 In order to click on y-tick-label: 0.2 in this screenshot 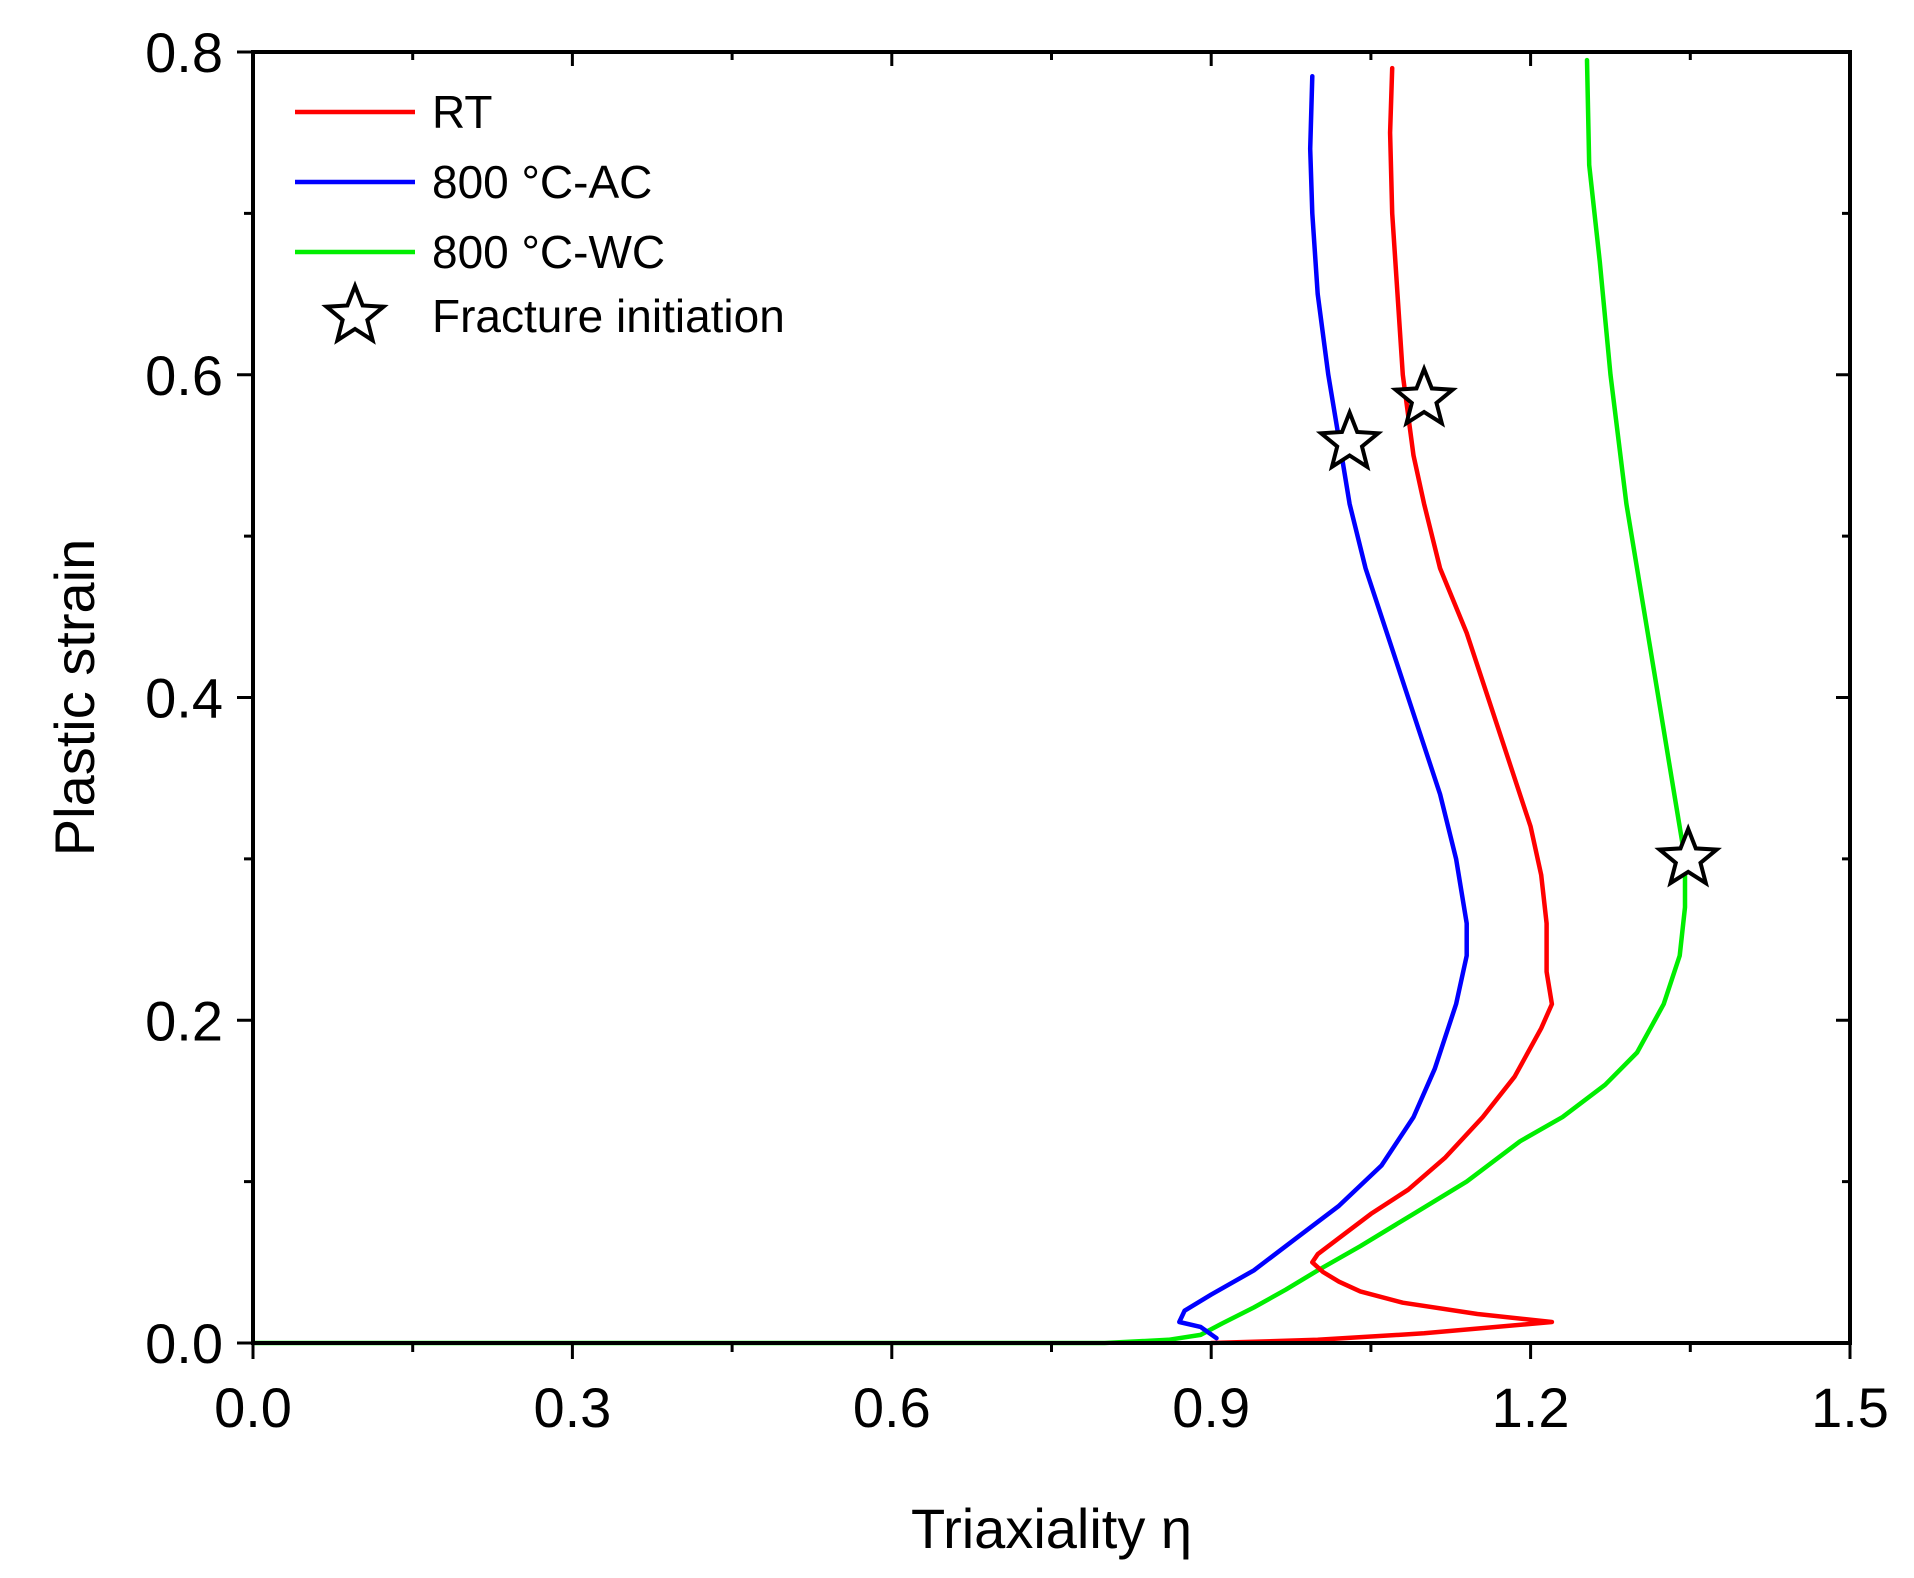, I will do `click(184, 1020)`.